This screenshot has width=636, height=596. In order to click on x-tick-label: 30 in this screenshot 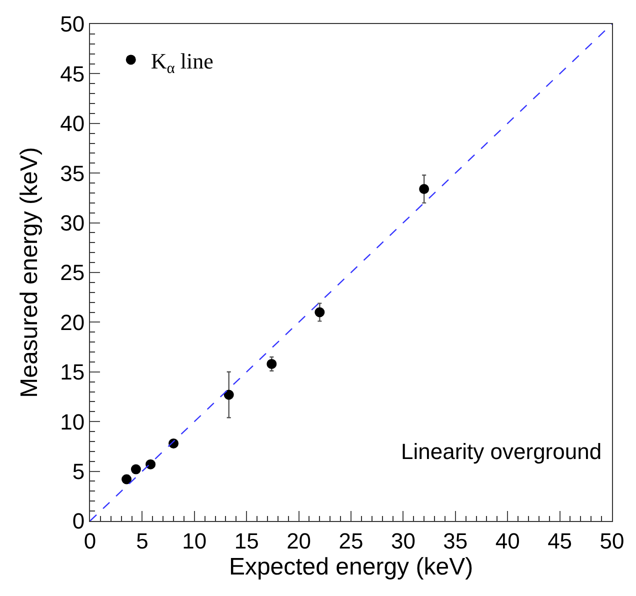, I will do `click(403, 541)`.